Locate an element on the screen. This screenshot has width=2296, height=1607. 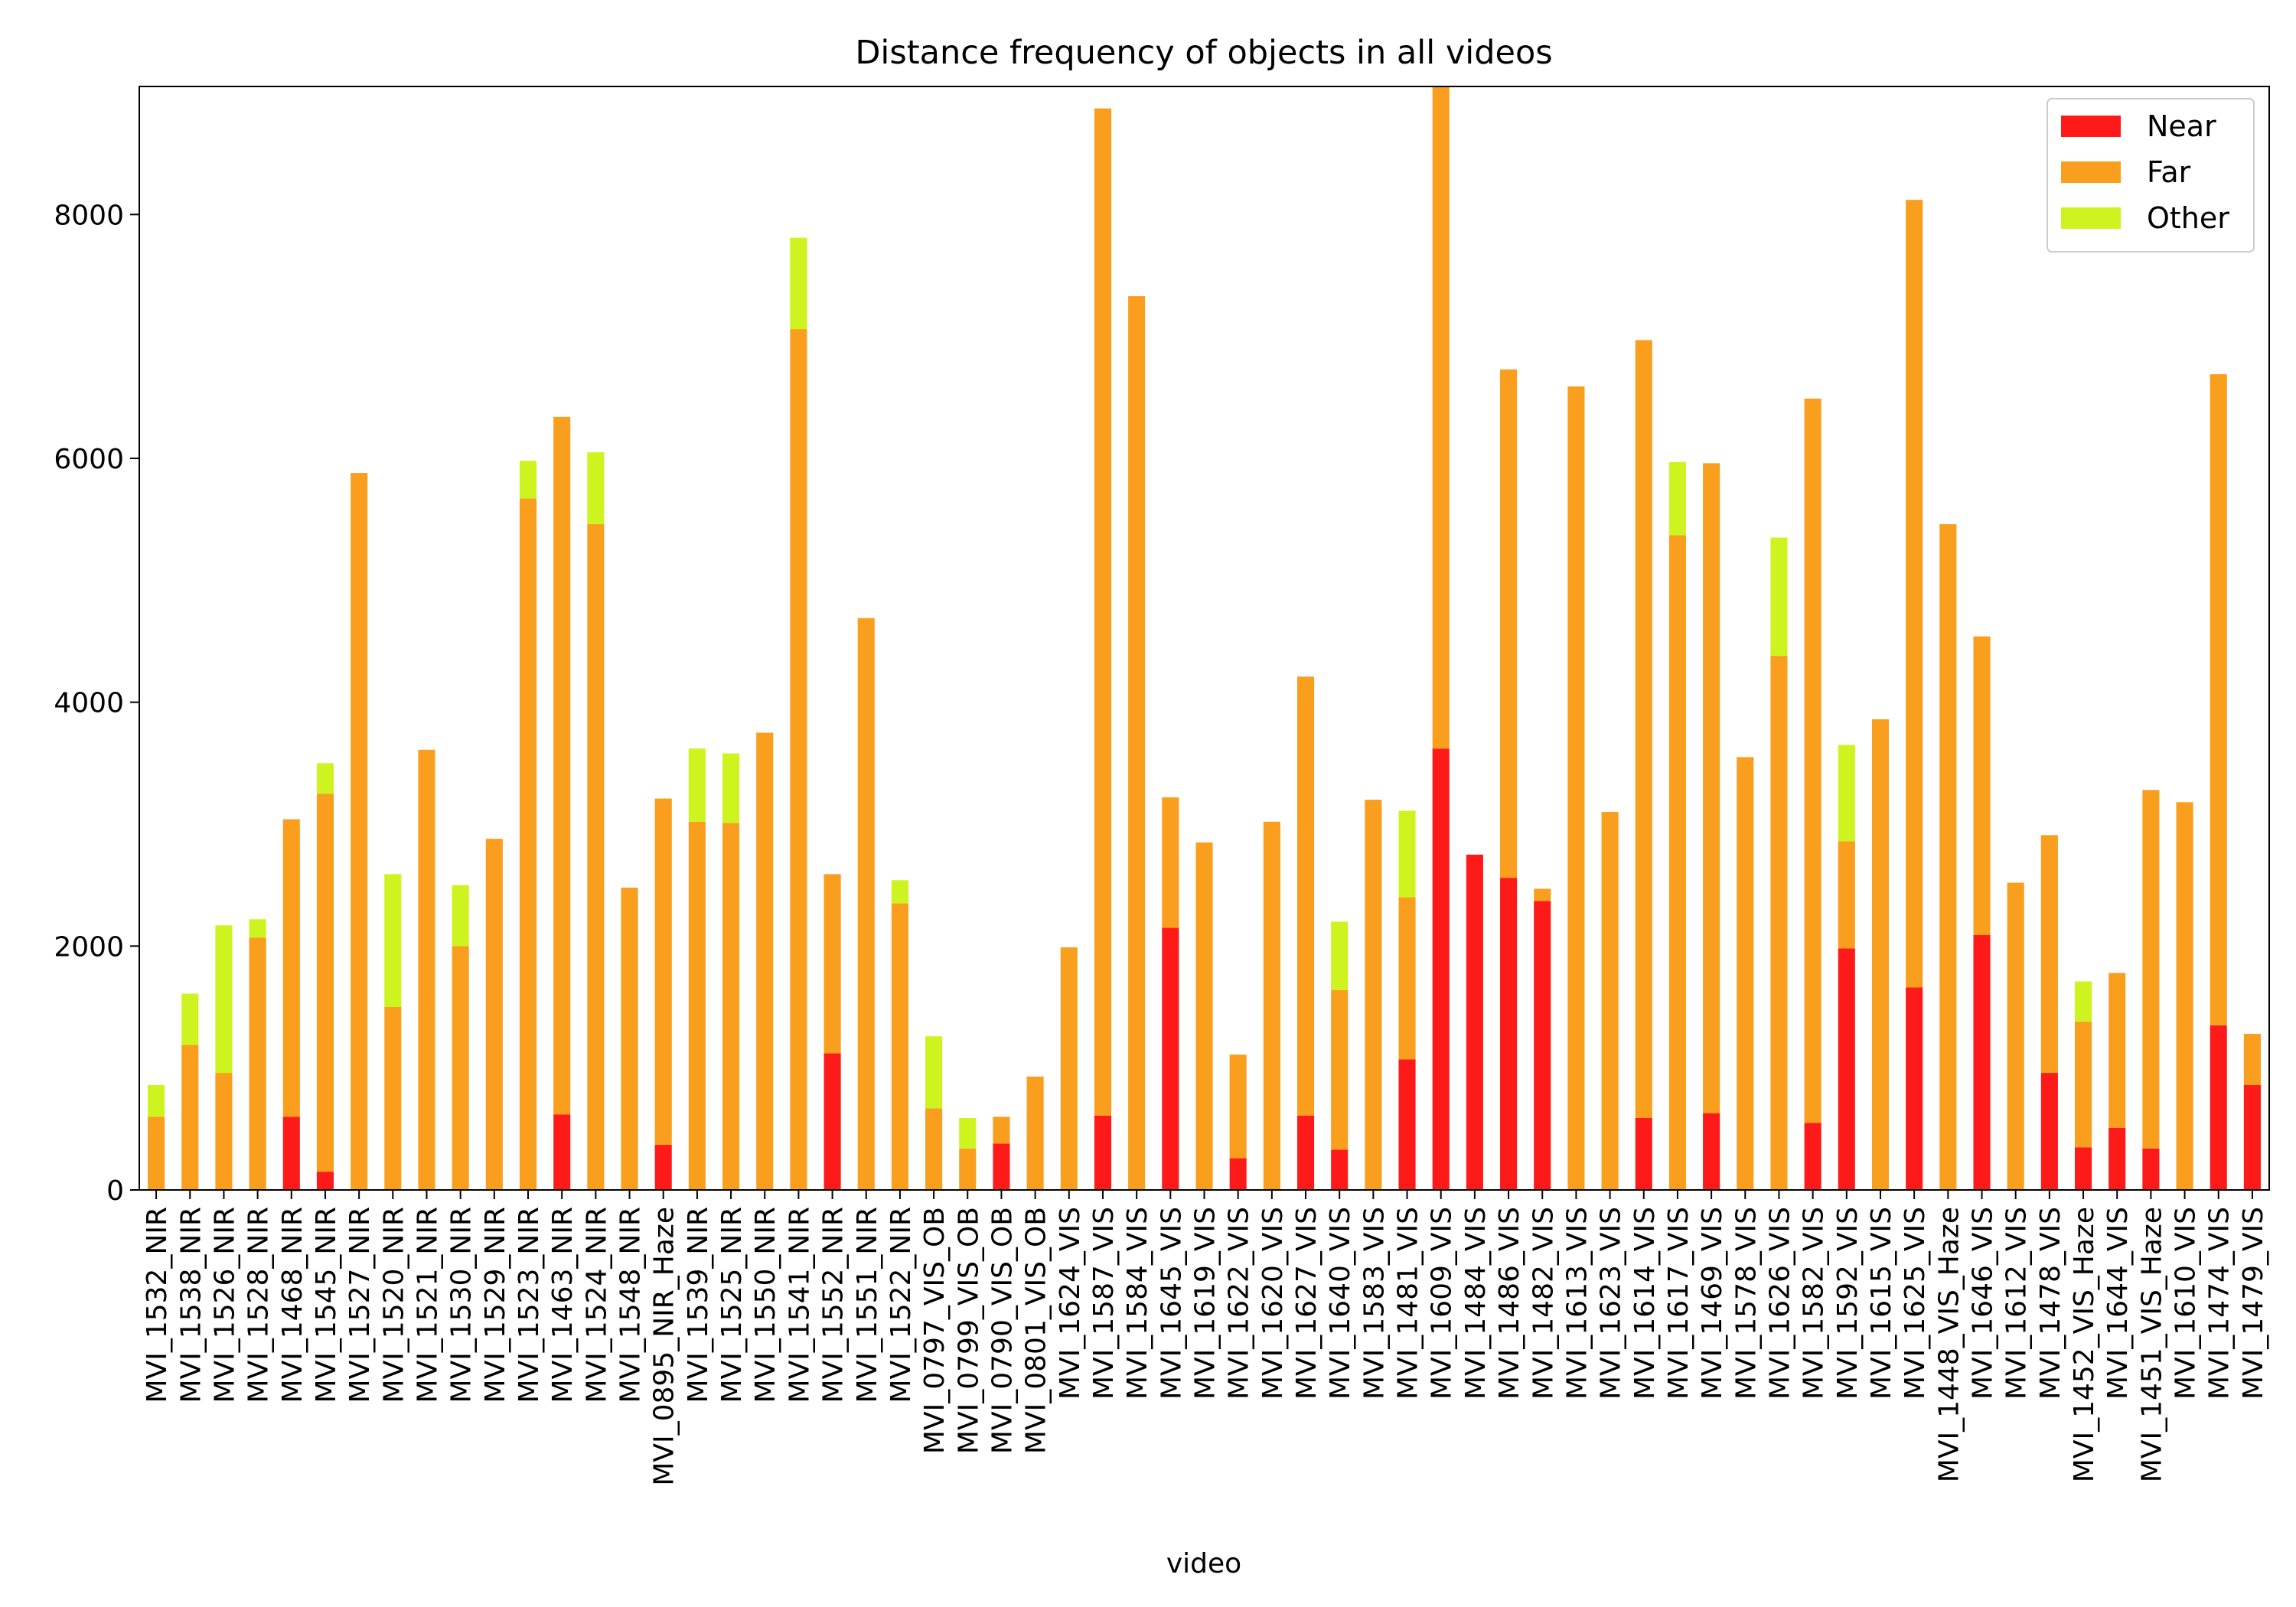
bar-far-MVI_1478_VIS is located at coordinates (2049, 955).